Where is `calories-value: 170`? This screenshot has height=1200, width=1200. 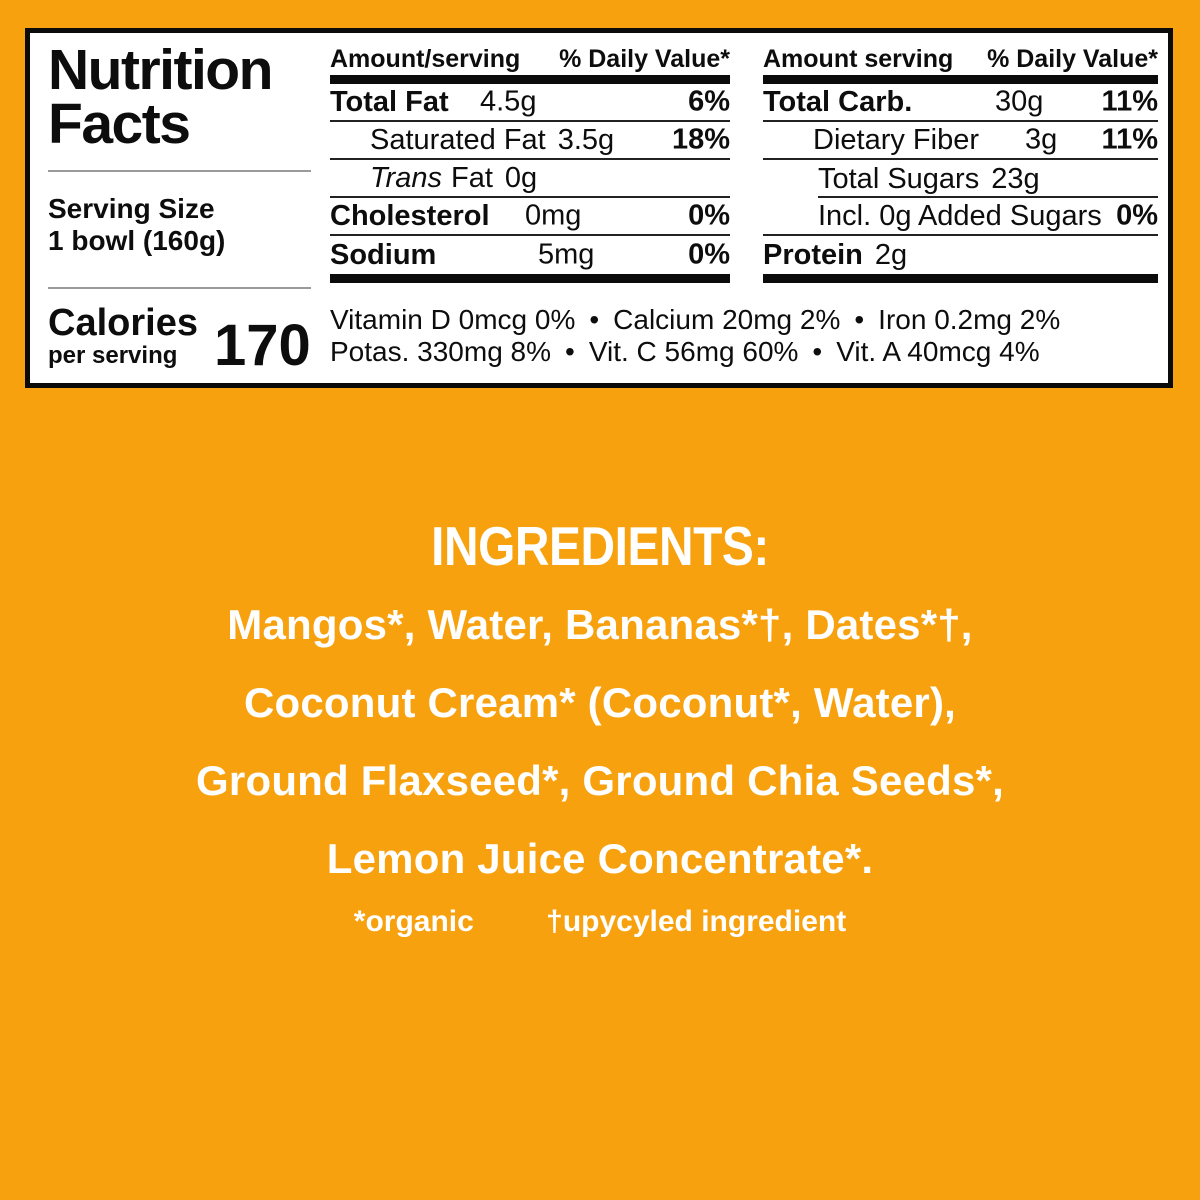
calories-value: 170 is located at coordinates (262, 345).